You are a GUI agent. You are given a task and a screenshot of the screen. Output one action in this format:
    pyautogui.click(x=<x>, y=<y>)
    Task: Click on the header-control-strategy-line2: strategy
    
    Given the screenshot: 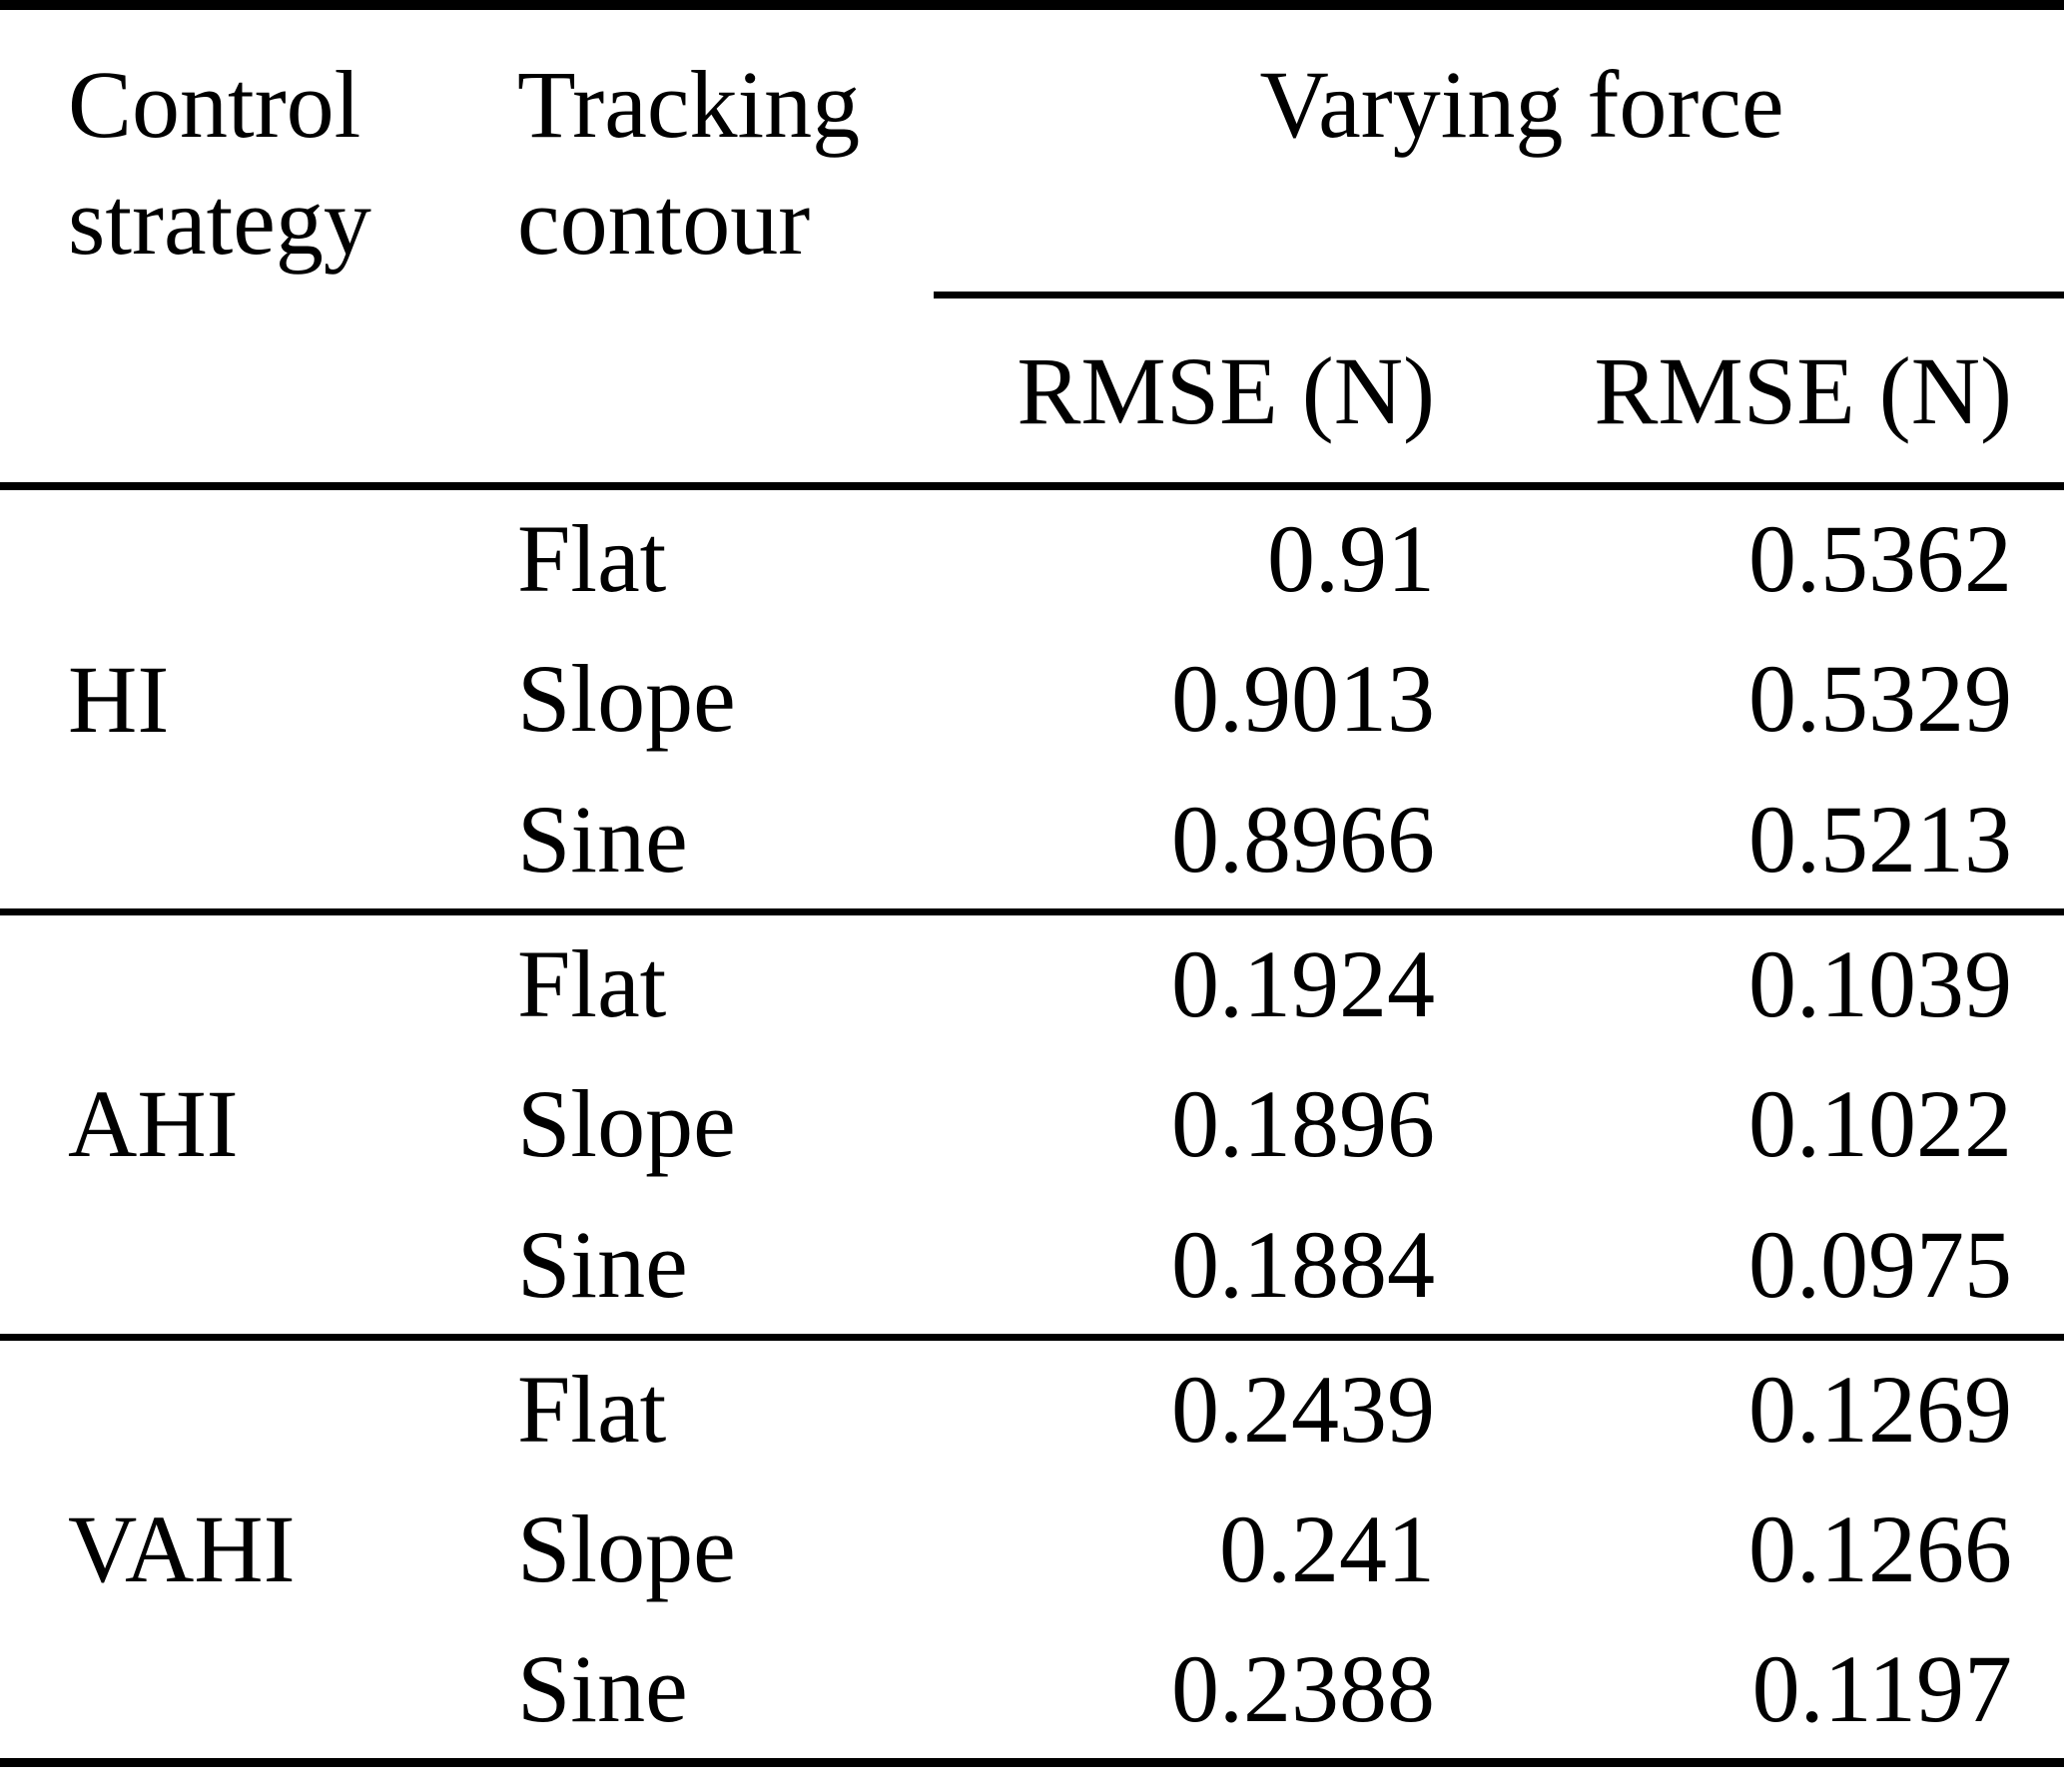 What is the action you would take?
    pyautogui.click(x=219, y=222)
    